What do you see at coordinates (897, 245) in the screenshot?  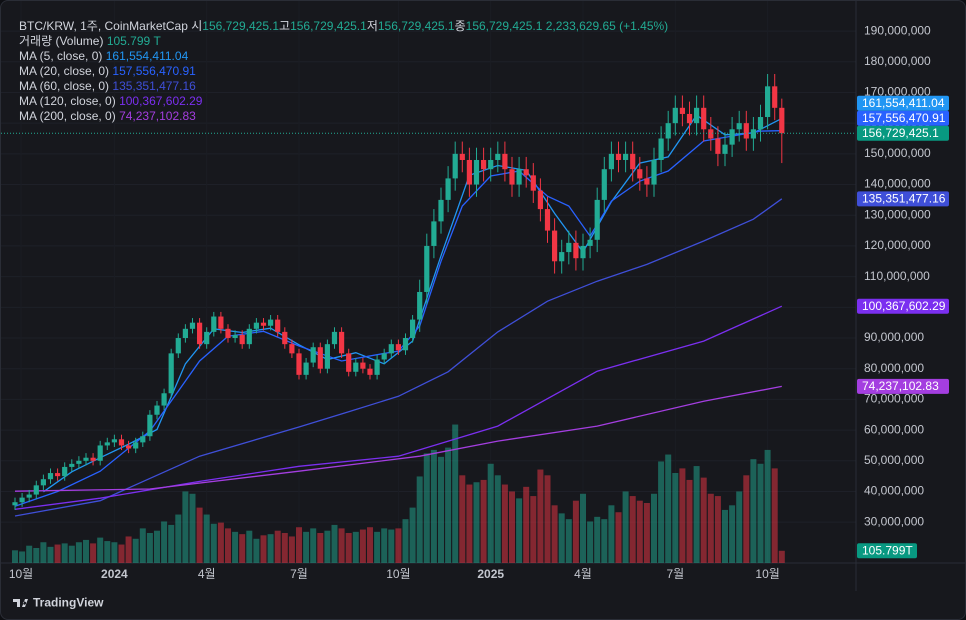 I see `y-tick-label: 120,000,000` at bounding box center [897, 245].